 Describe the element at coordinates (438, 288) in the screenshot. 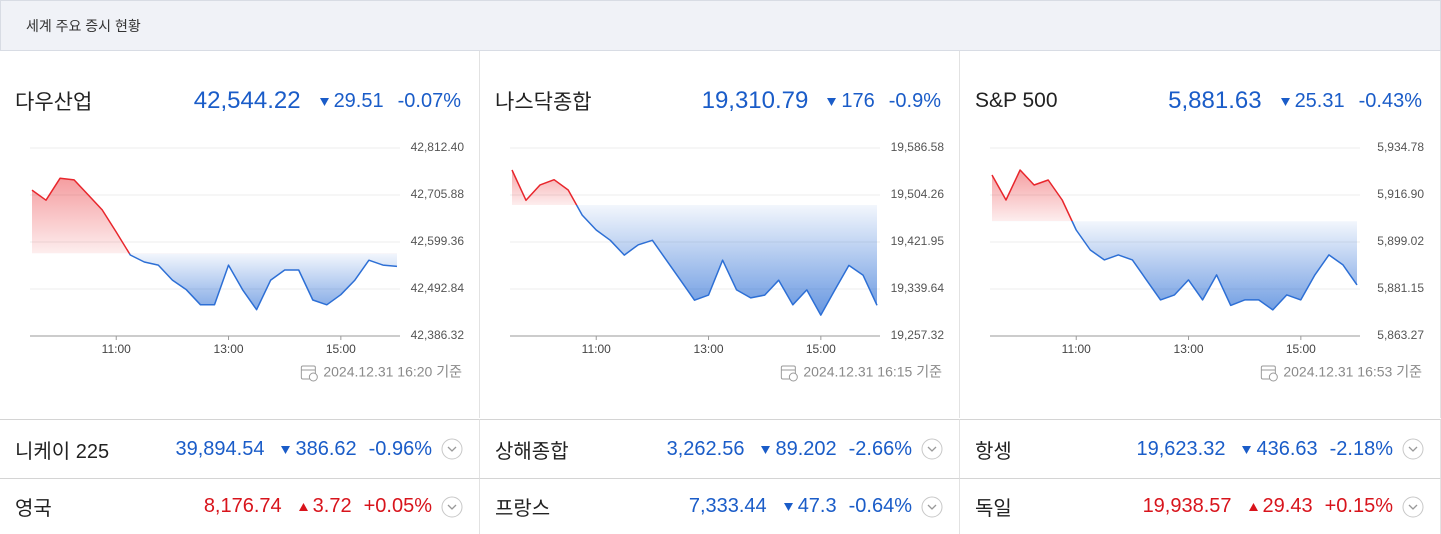

I see `y-tick-label: 42,492.84` at that location.